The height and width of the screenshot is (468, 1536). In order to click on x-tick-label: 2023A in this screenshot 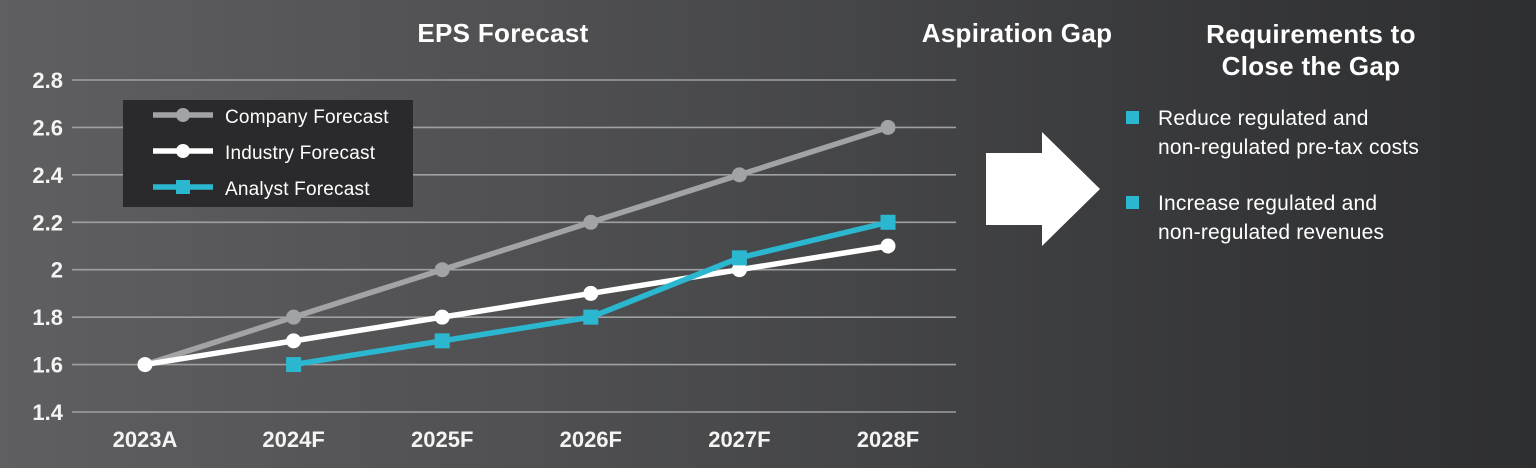, I will do `click(145, 439)`.